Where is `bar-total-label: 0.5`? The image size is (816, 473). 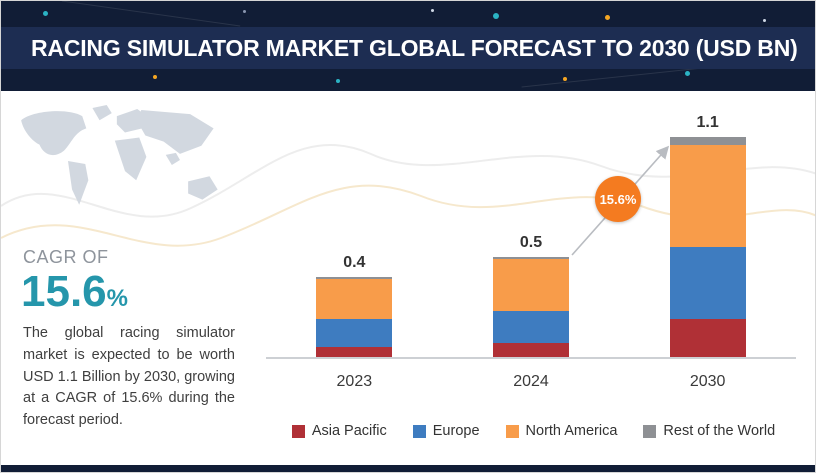
bar-total-label: 0.5 is located at coordinates (531, 242).